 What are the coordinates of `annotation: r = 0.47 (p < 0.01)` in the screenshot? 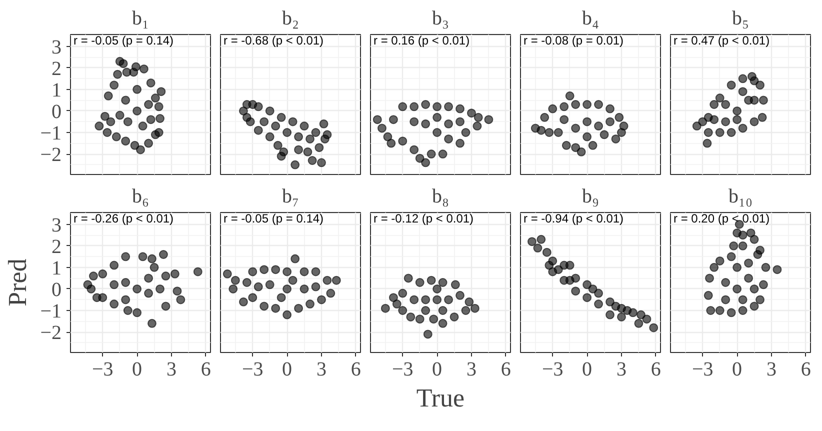 It's located at (722, 41).